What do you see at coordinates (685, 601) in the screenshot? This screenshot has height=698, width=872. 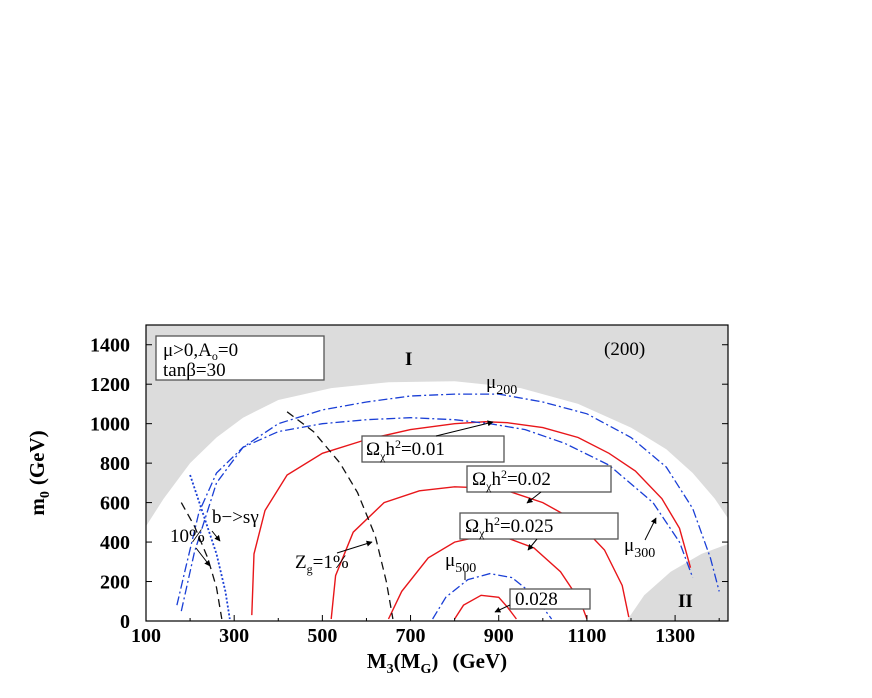 I see `region-II-label: II` at bounding box center [685, 601].